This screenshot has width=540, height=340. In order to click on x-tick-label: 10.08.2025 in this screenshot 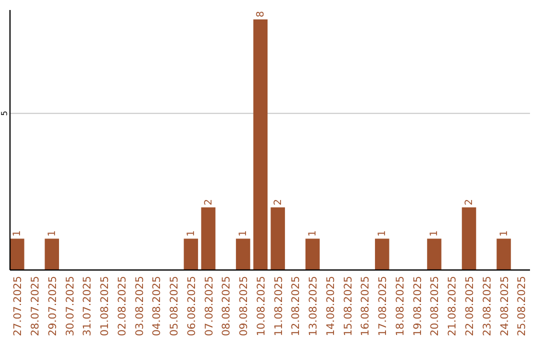, I will do `click(261, 306)`.